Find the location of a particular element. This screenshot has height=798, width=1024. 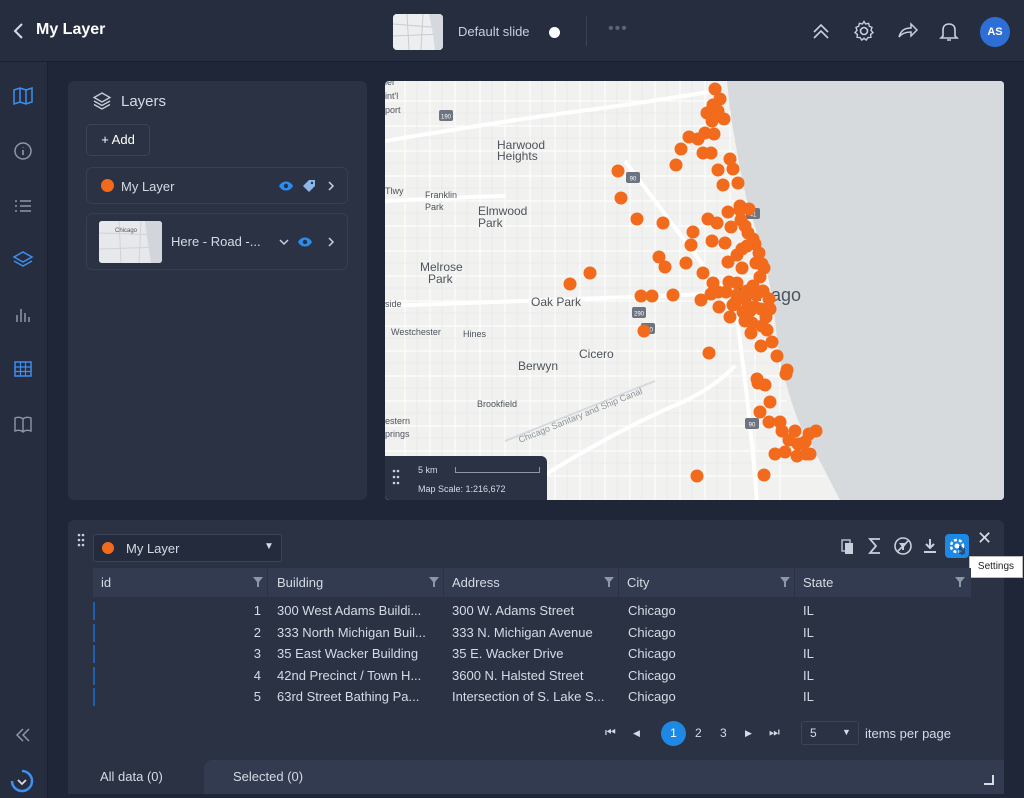

tab-all-data: All data (0) is located at coordinates (136, 777).